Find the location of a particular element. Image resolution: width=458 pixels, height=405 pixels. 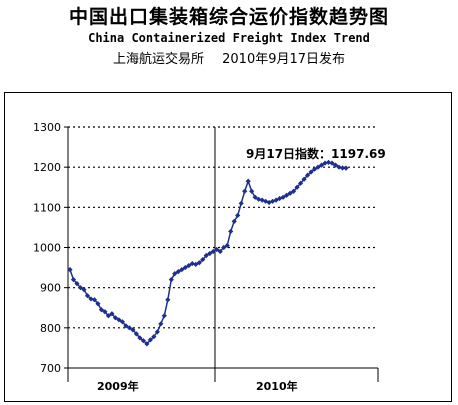

chart-subtitle: China Containerized Freight Index Trend is located at coordinates (229, 38).